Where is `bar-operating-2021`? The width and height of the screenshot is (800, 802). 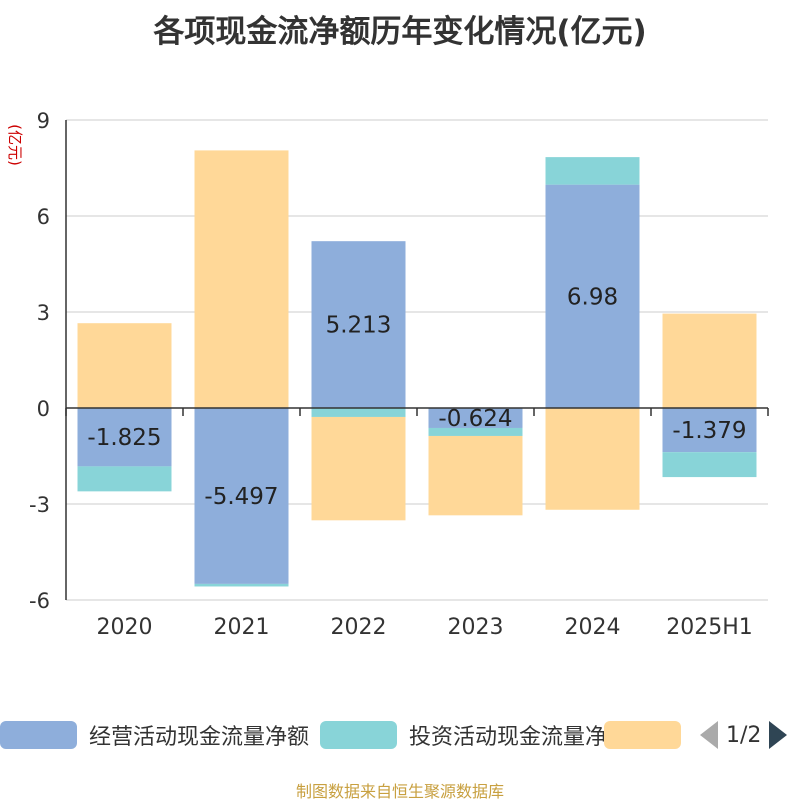 bar-operating-2021 is located at coordinates (241, 496).